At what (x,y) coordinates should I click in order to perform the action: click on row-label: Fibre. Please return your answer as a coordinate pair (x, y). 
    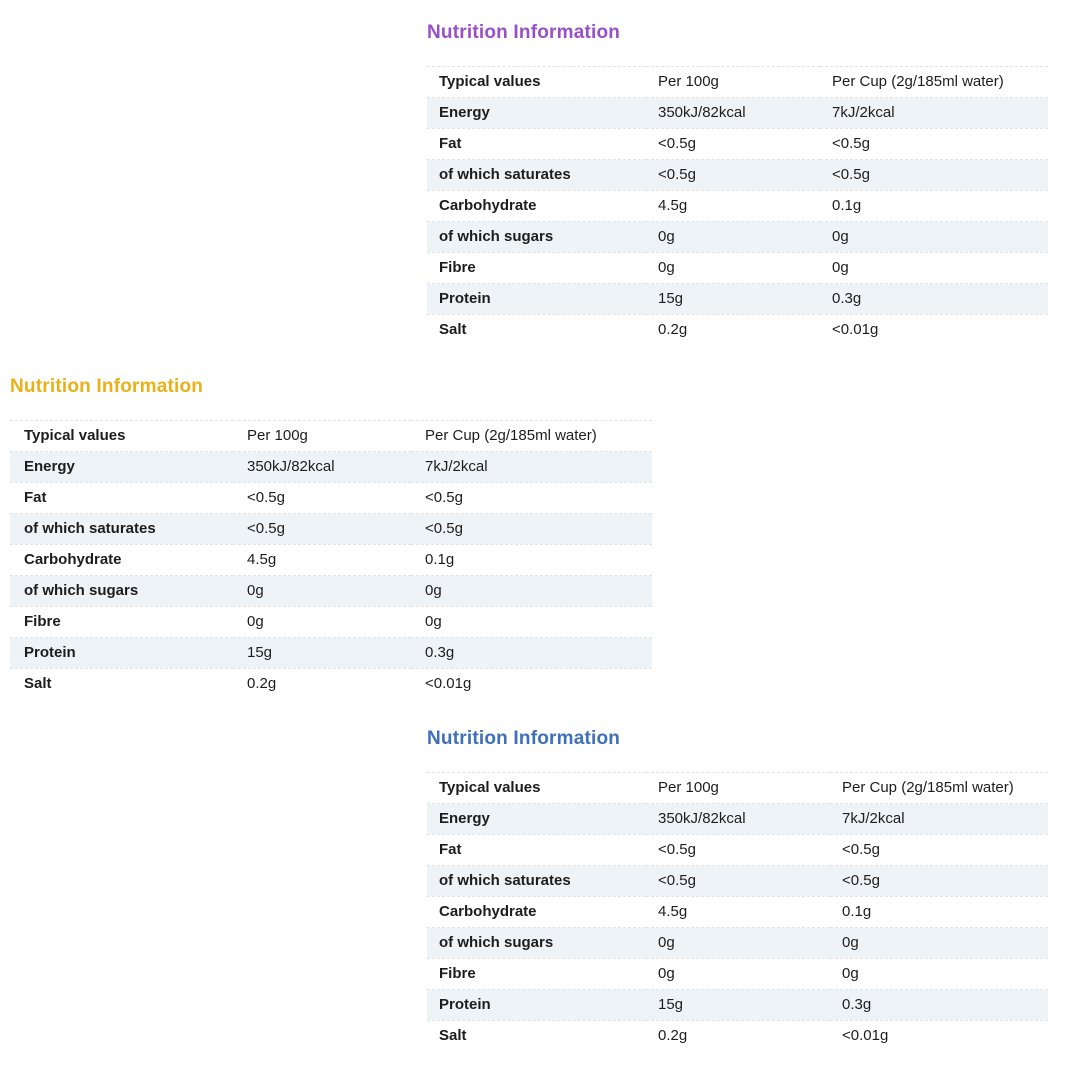
    Looking at the image, I should click on (42, 621).